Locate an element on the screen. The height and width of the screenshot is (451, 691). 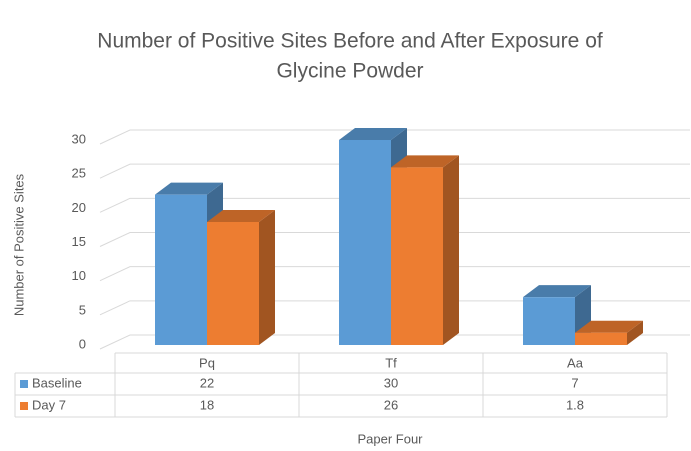
x-axis-label: Paper Four is located at coordinates (390, 438).